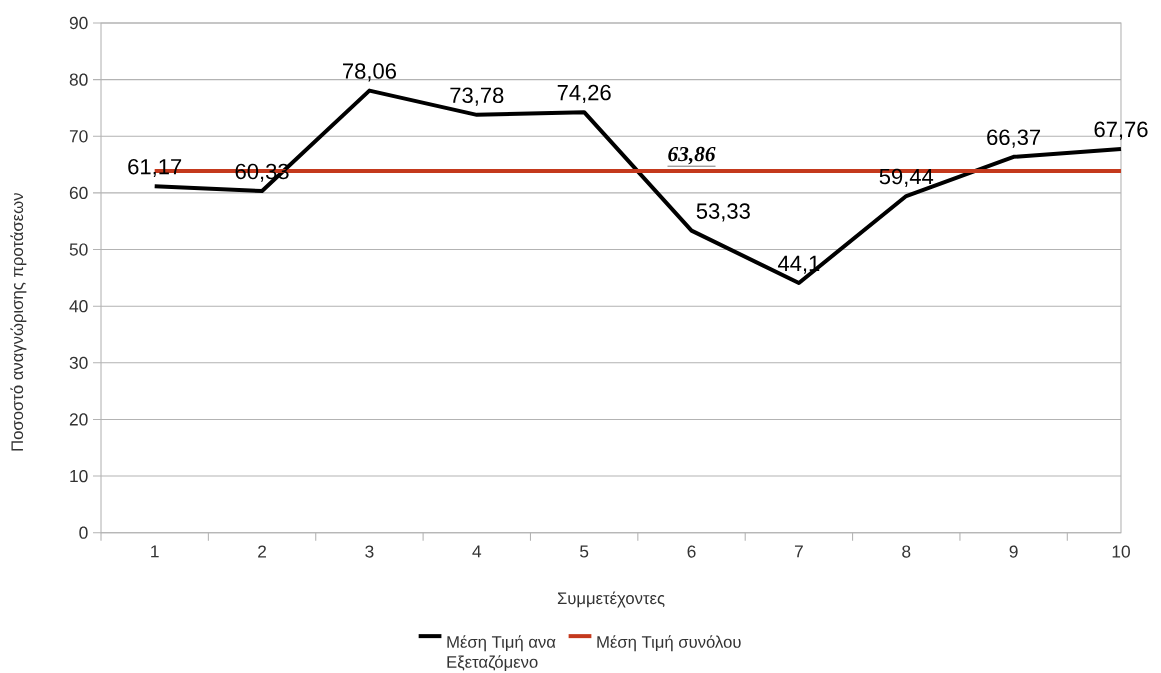  Describe the element at coordinates (798, 551) in the screenshot. I see `x-tick-label: 7` at that location.